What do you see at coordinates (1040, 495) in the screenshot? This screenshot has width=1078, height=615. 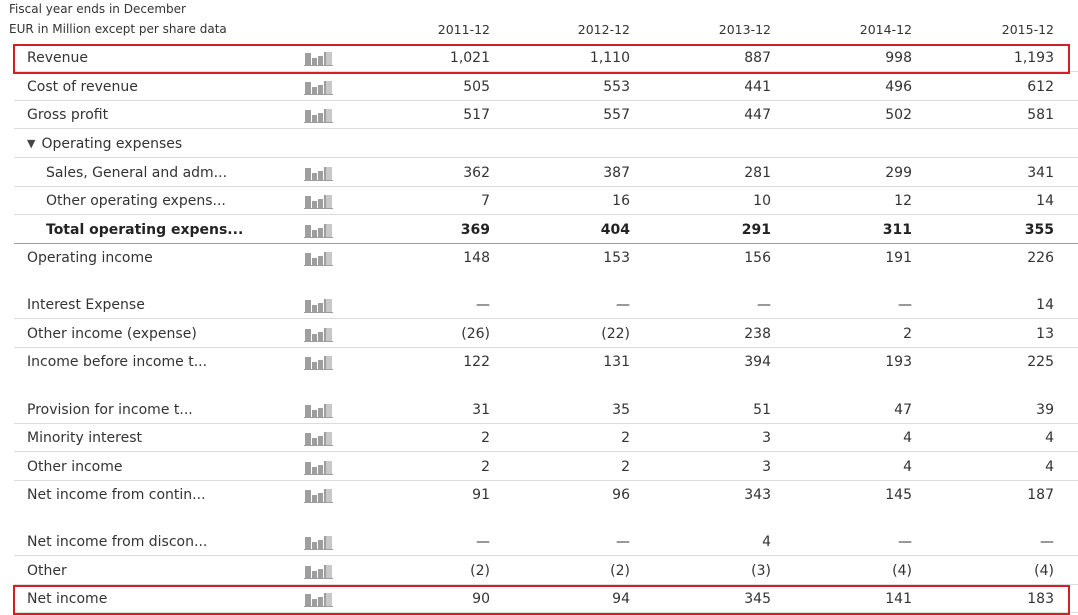 I see `cell-value-2015-12: 187` at bounding box center [1040, 495].